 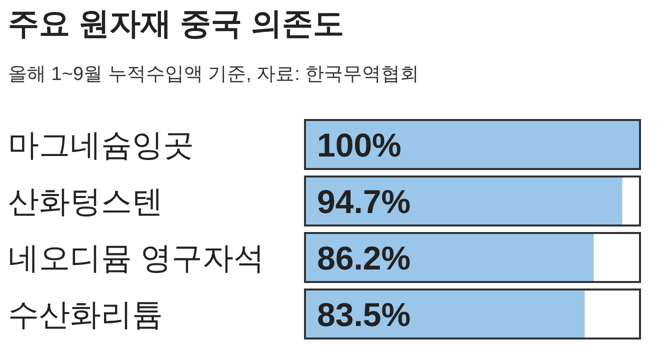 I want to click on category-label: 산화텅스텐, so click(x=85, y=201).